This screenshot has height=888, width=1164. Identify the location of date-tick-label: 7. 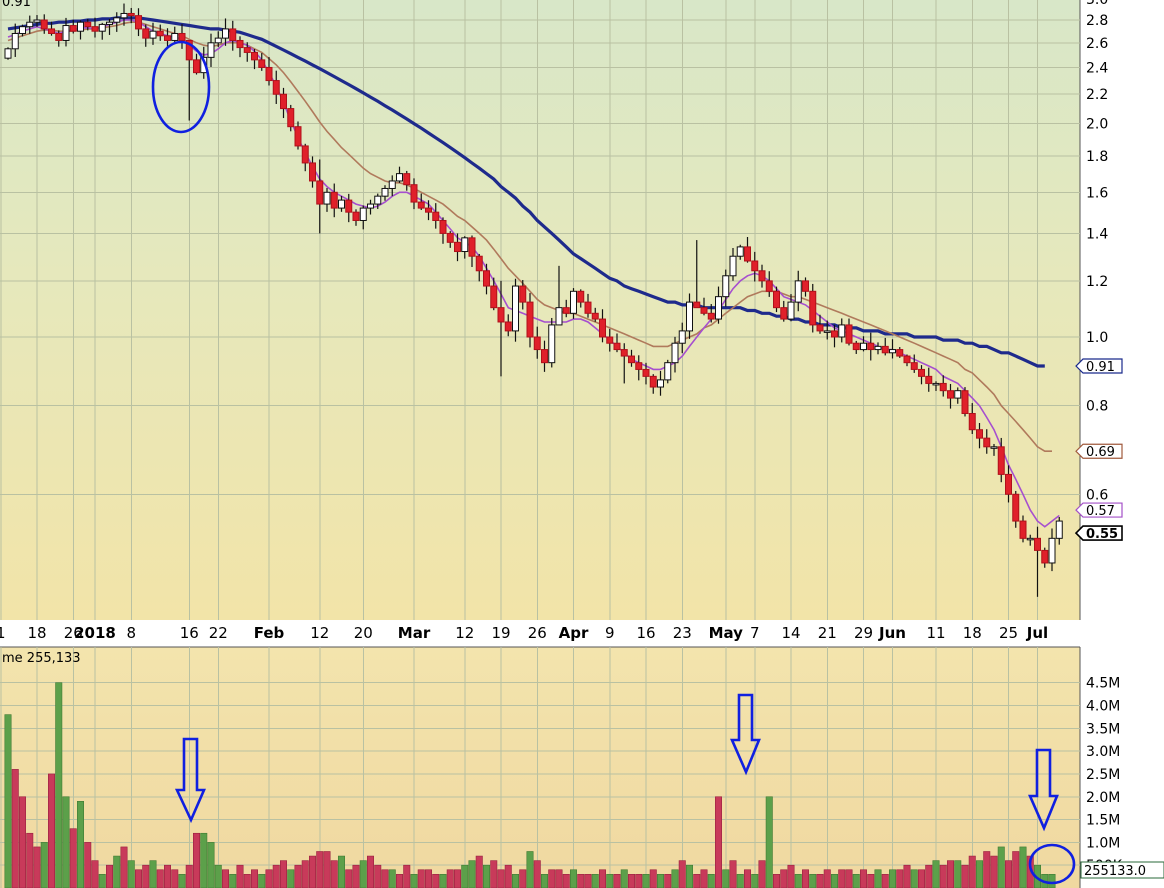
(755, 633).